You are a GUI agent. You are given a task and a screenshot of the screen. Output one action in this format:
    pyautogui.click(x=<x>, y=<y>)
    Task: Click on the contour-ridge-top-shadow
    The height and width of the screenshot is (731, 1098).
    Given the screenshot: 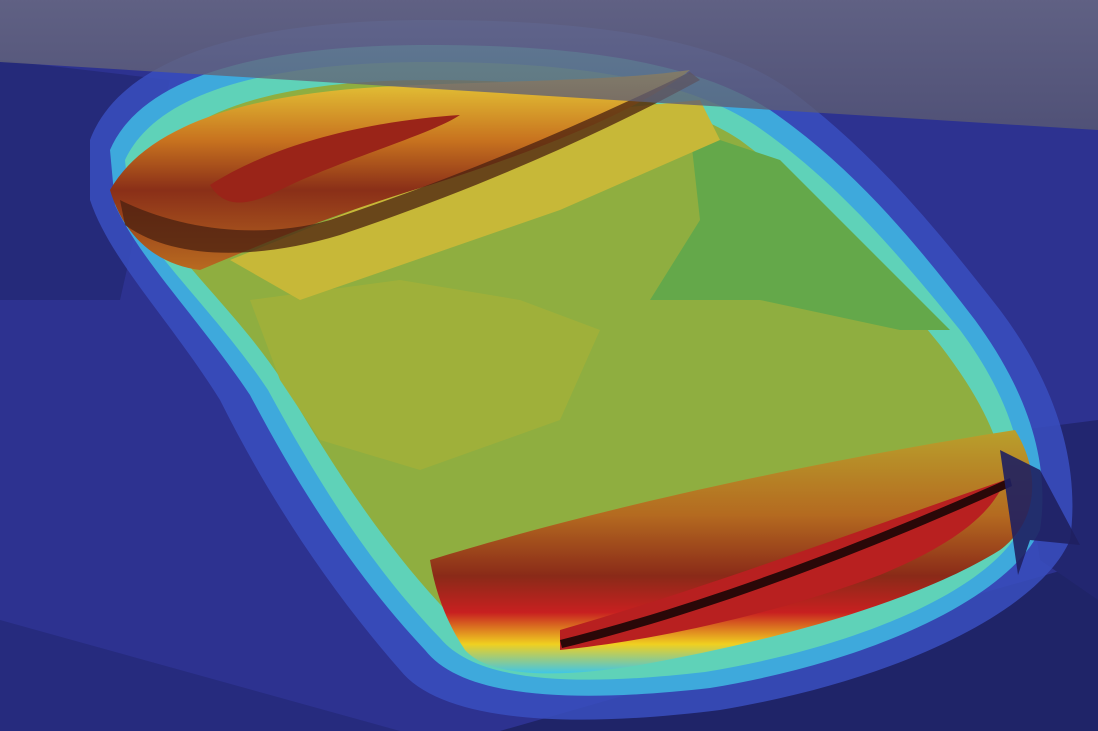 What is the action you would take?
    pyautogui.click(x=410, y=162)
    